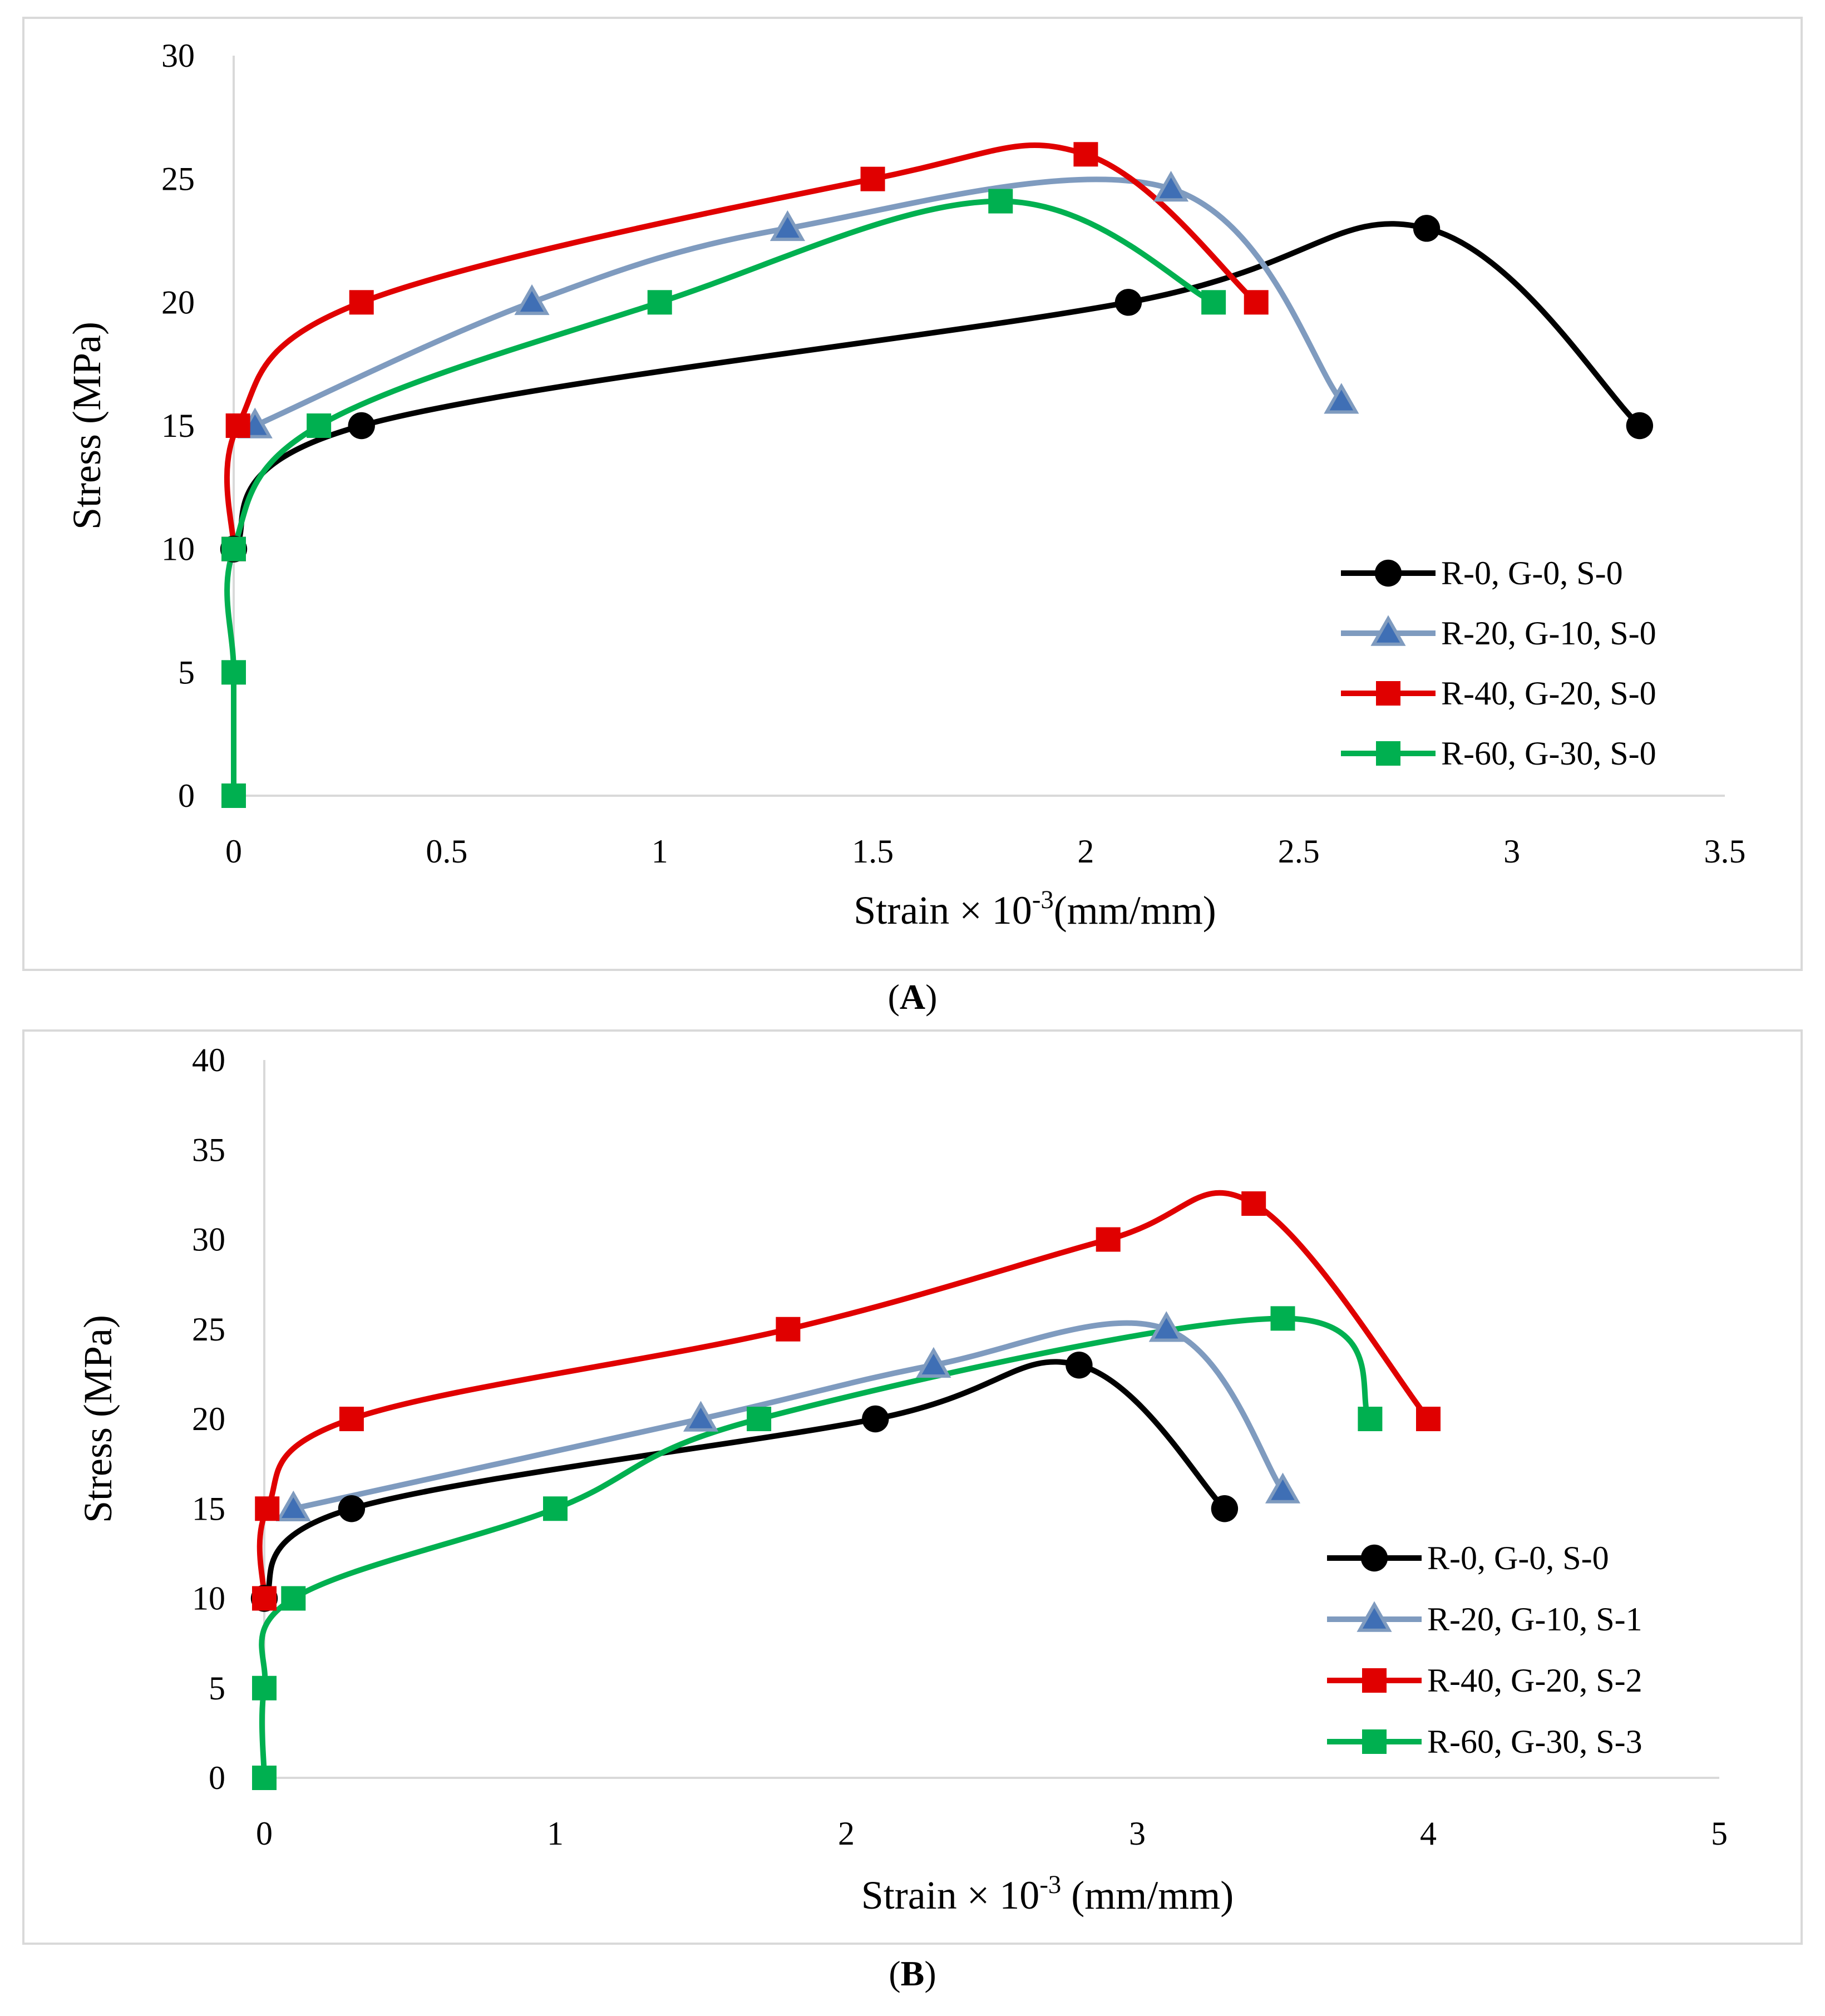 This screenshot has width=1825, height=2016. I want to click on y-tick-label: 40, so click(208, 1060).